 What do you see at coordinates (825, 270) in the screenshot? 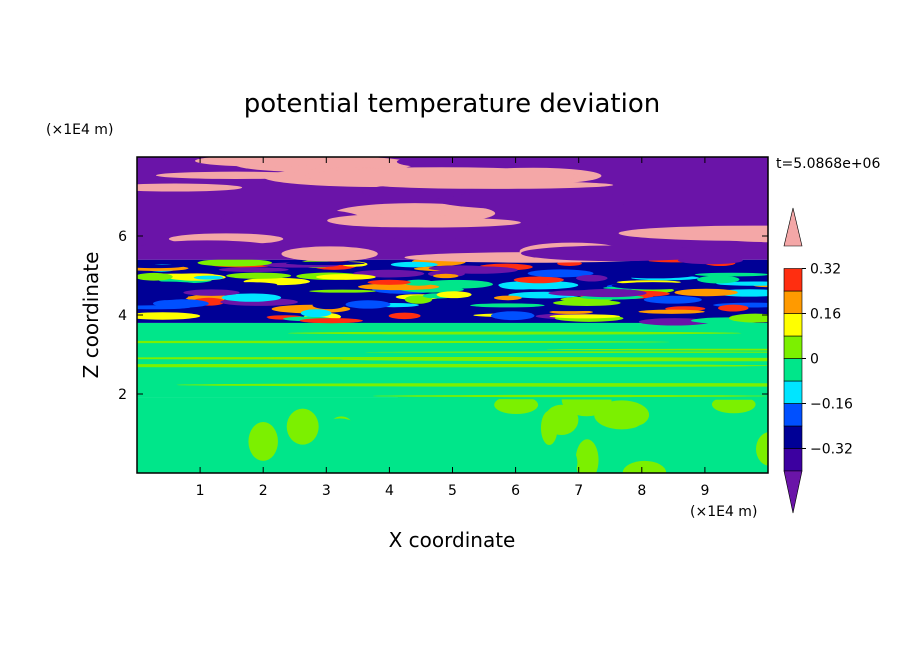
I see `colorbar-label: 0.32` at bounding box center [825, 270].